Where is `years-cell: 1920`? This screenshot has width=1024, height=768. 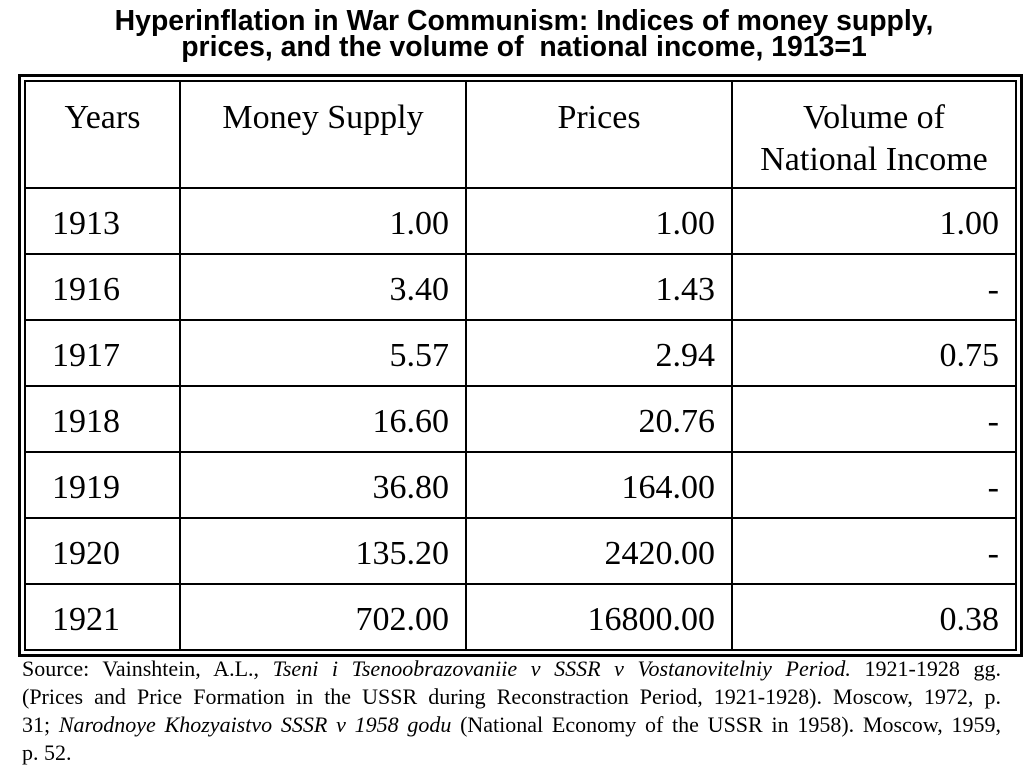
years-cell: 1920 is located at coordinates (102, 551).